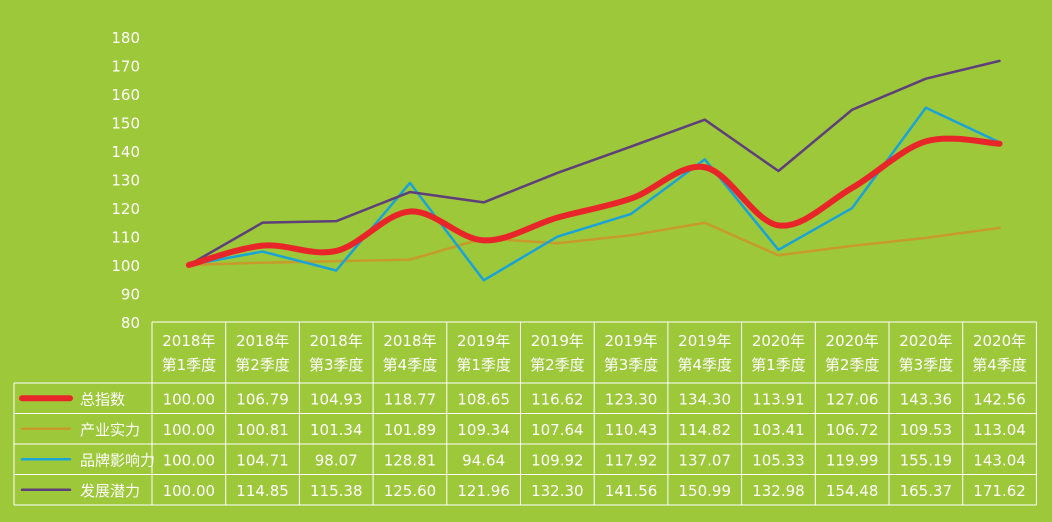 This screenshot has height=522, width=1052. What do you see at coordinates (557, 430) in the screenshot?
I see `table-cell: 107.64` at bounding box center [557, 430].